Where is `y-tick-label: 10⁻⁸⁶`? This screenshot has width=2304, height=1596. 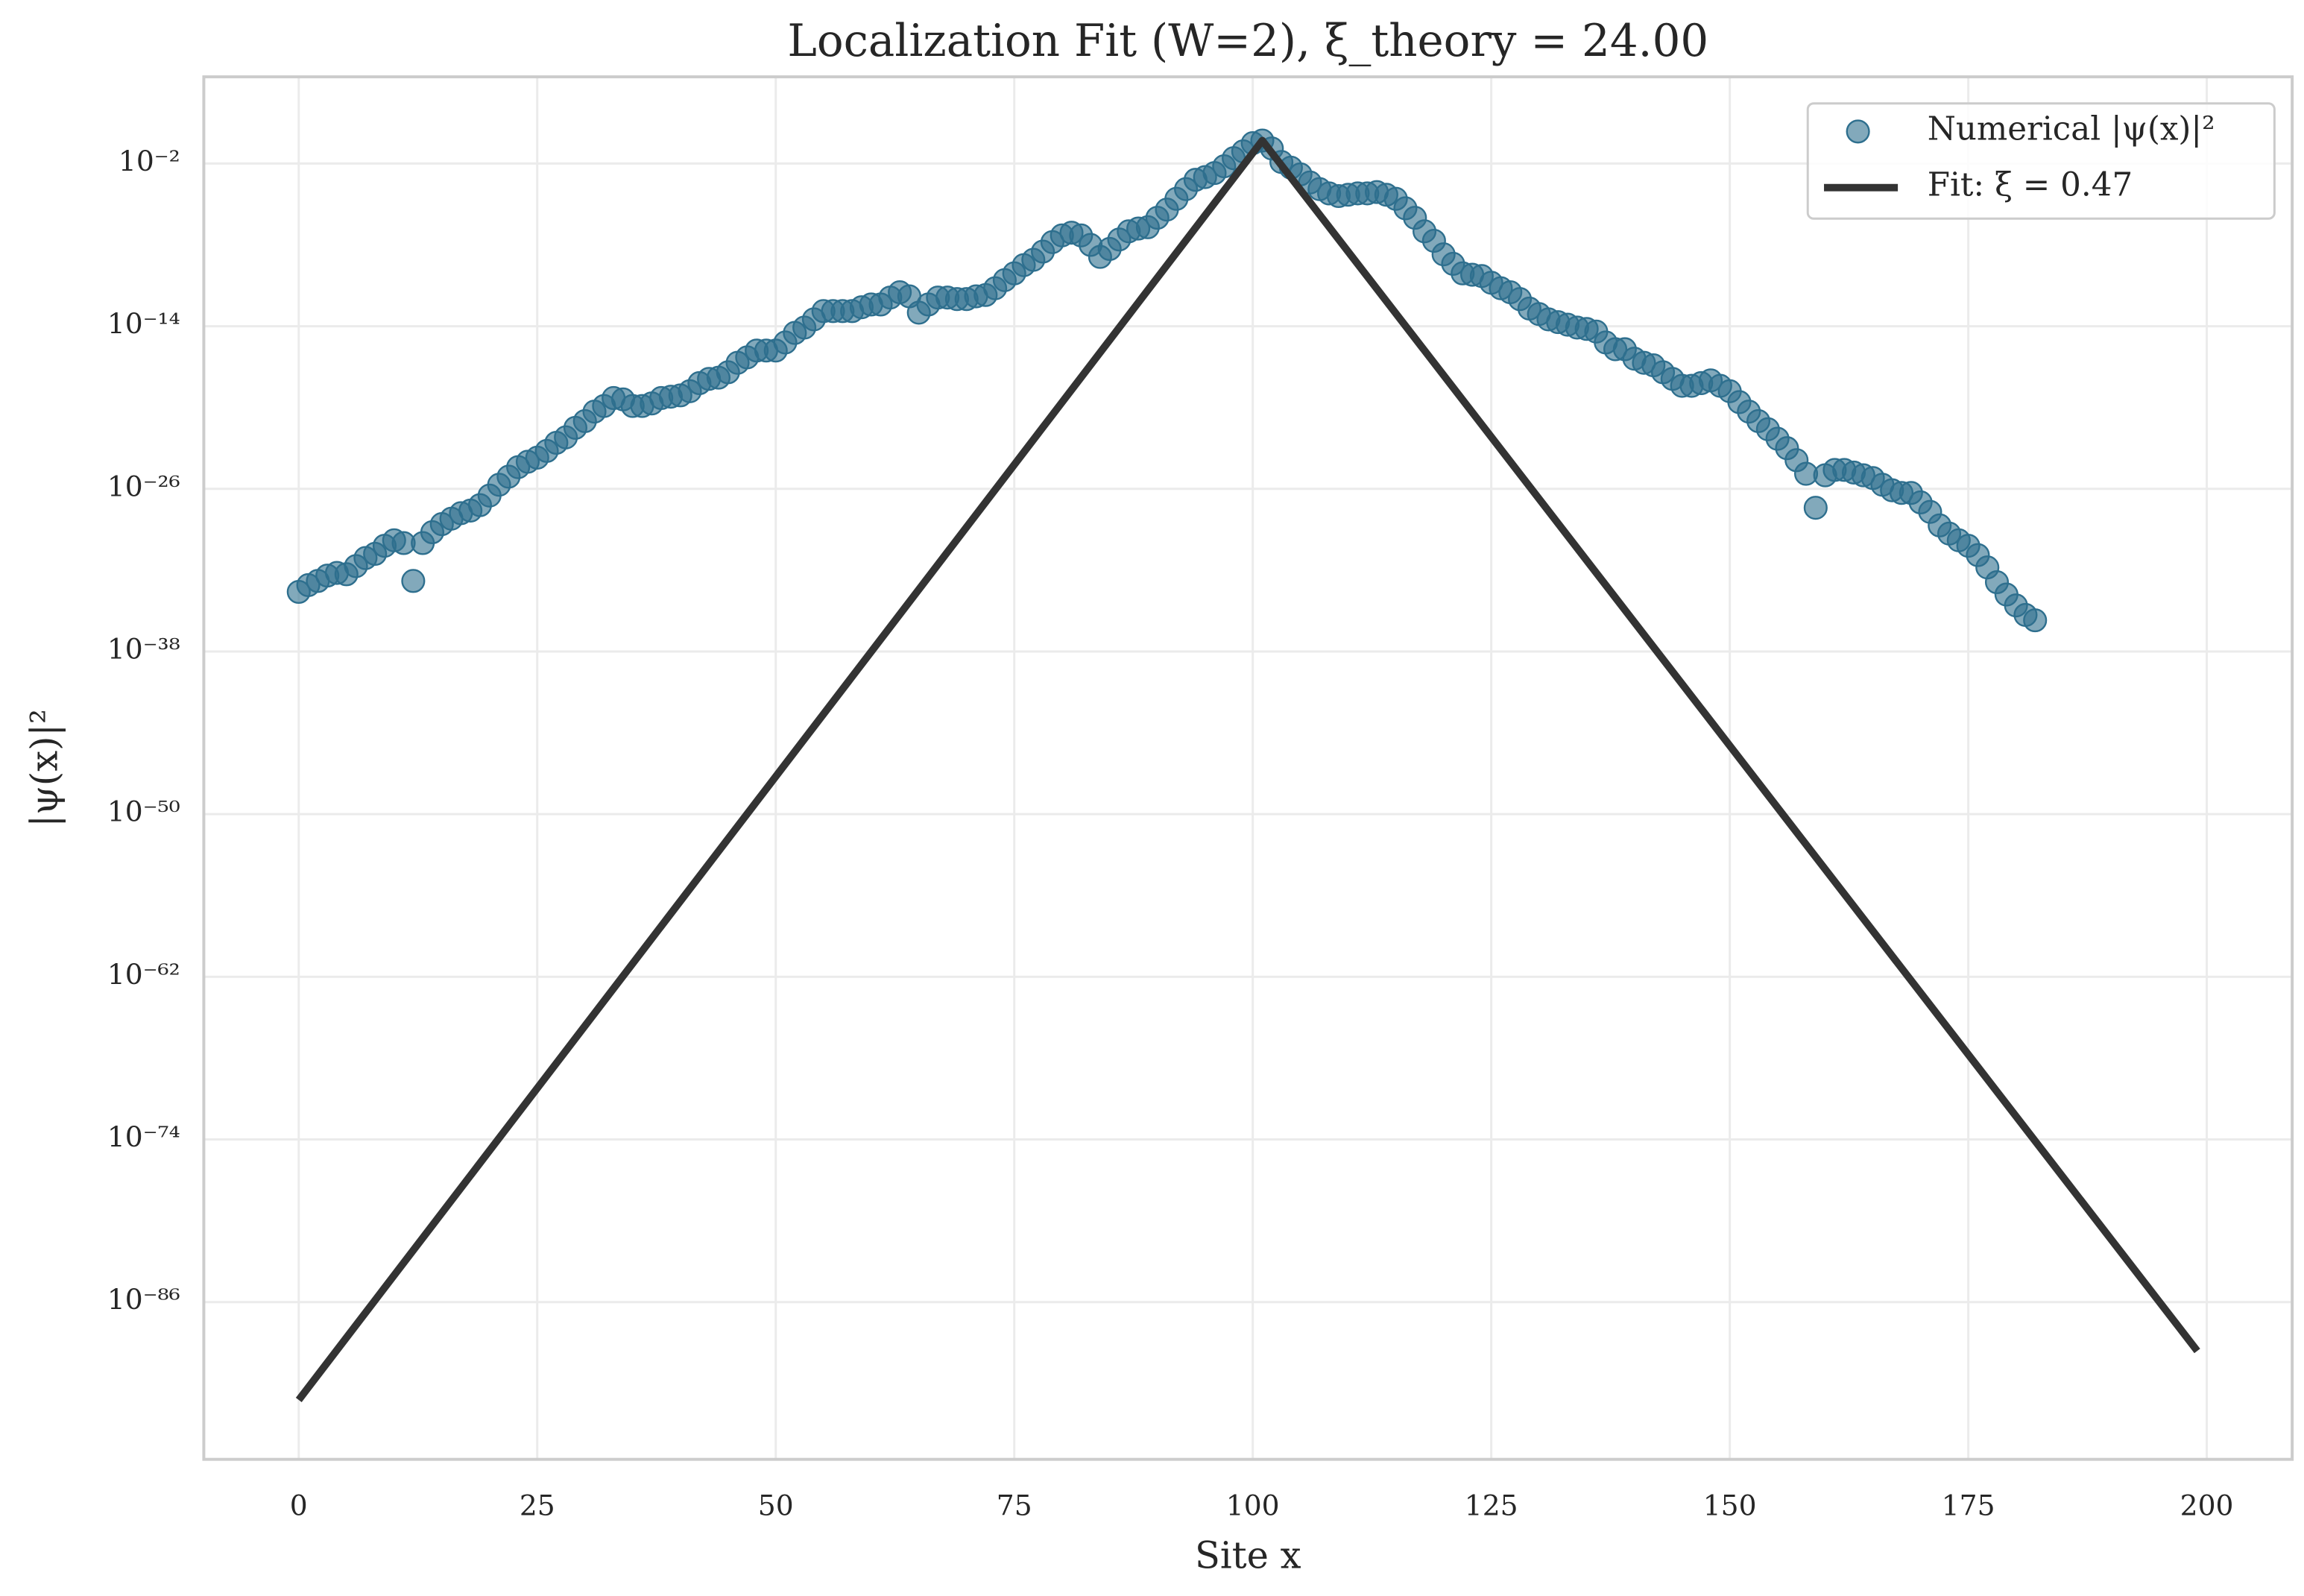 y-tick-label: 10⁻⁸⁶ is located at coordinates (144, 1299).